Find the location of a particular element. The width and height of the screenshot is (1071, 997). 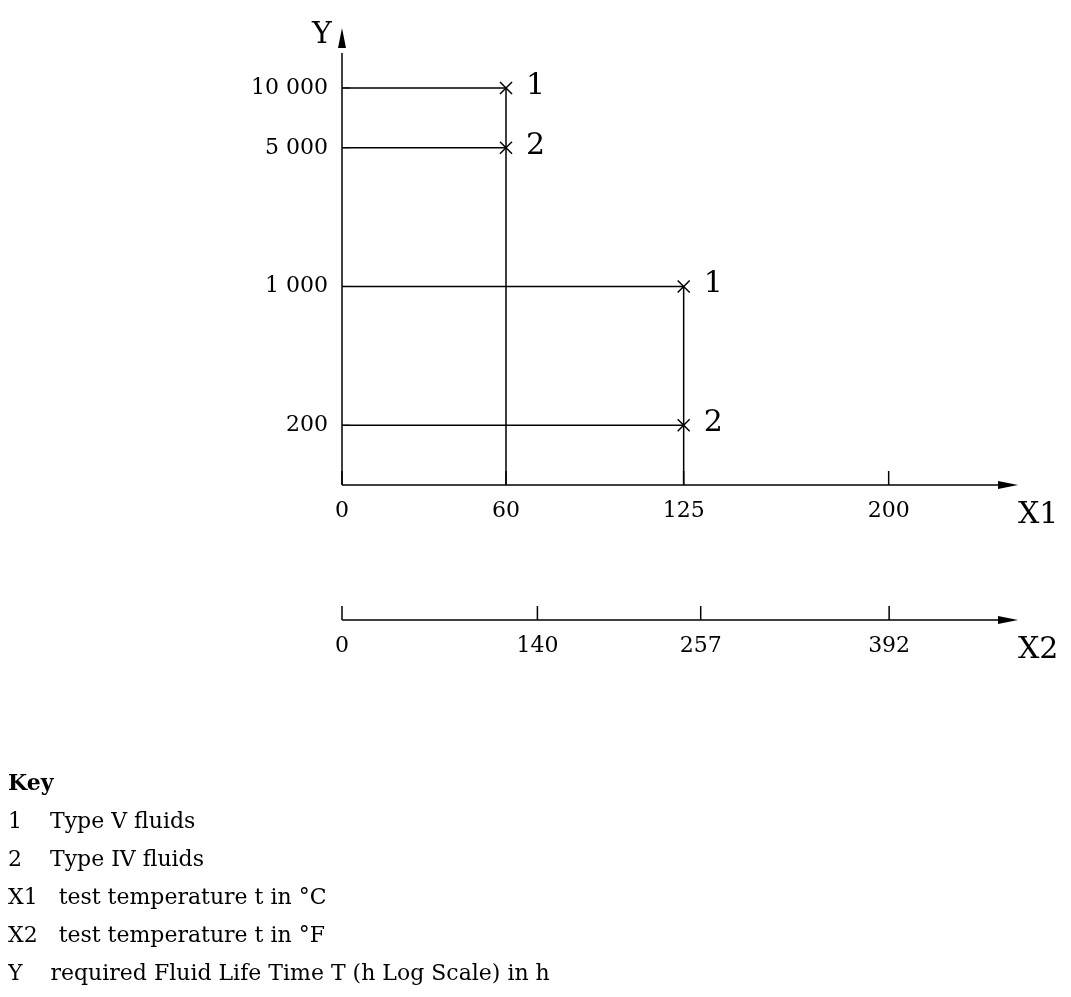

x2-tick-label: 140 is located at coordinates (537, 644).